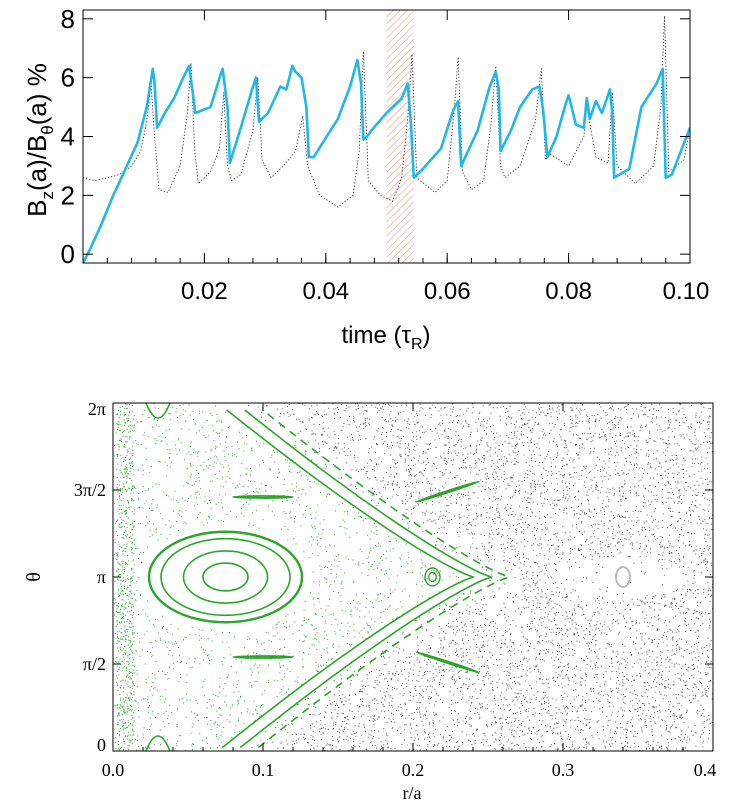  What do you see at coordinates (101, 577) in the screenshot?
I see `bottom-y-tick-label: π` at bounding box center [101, 577].